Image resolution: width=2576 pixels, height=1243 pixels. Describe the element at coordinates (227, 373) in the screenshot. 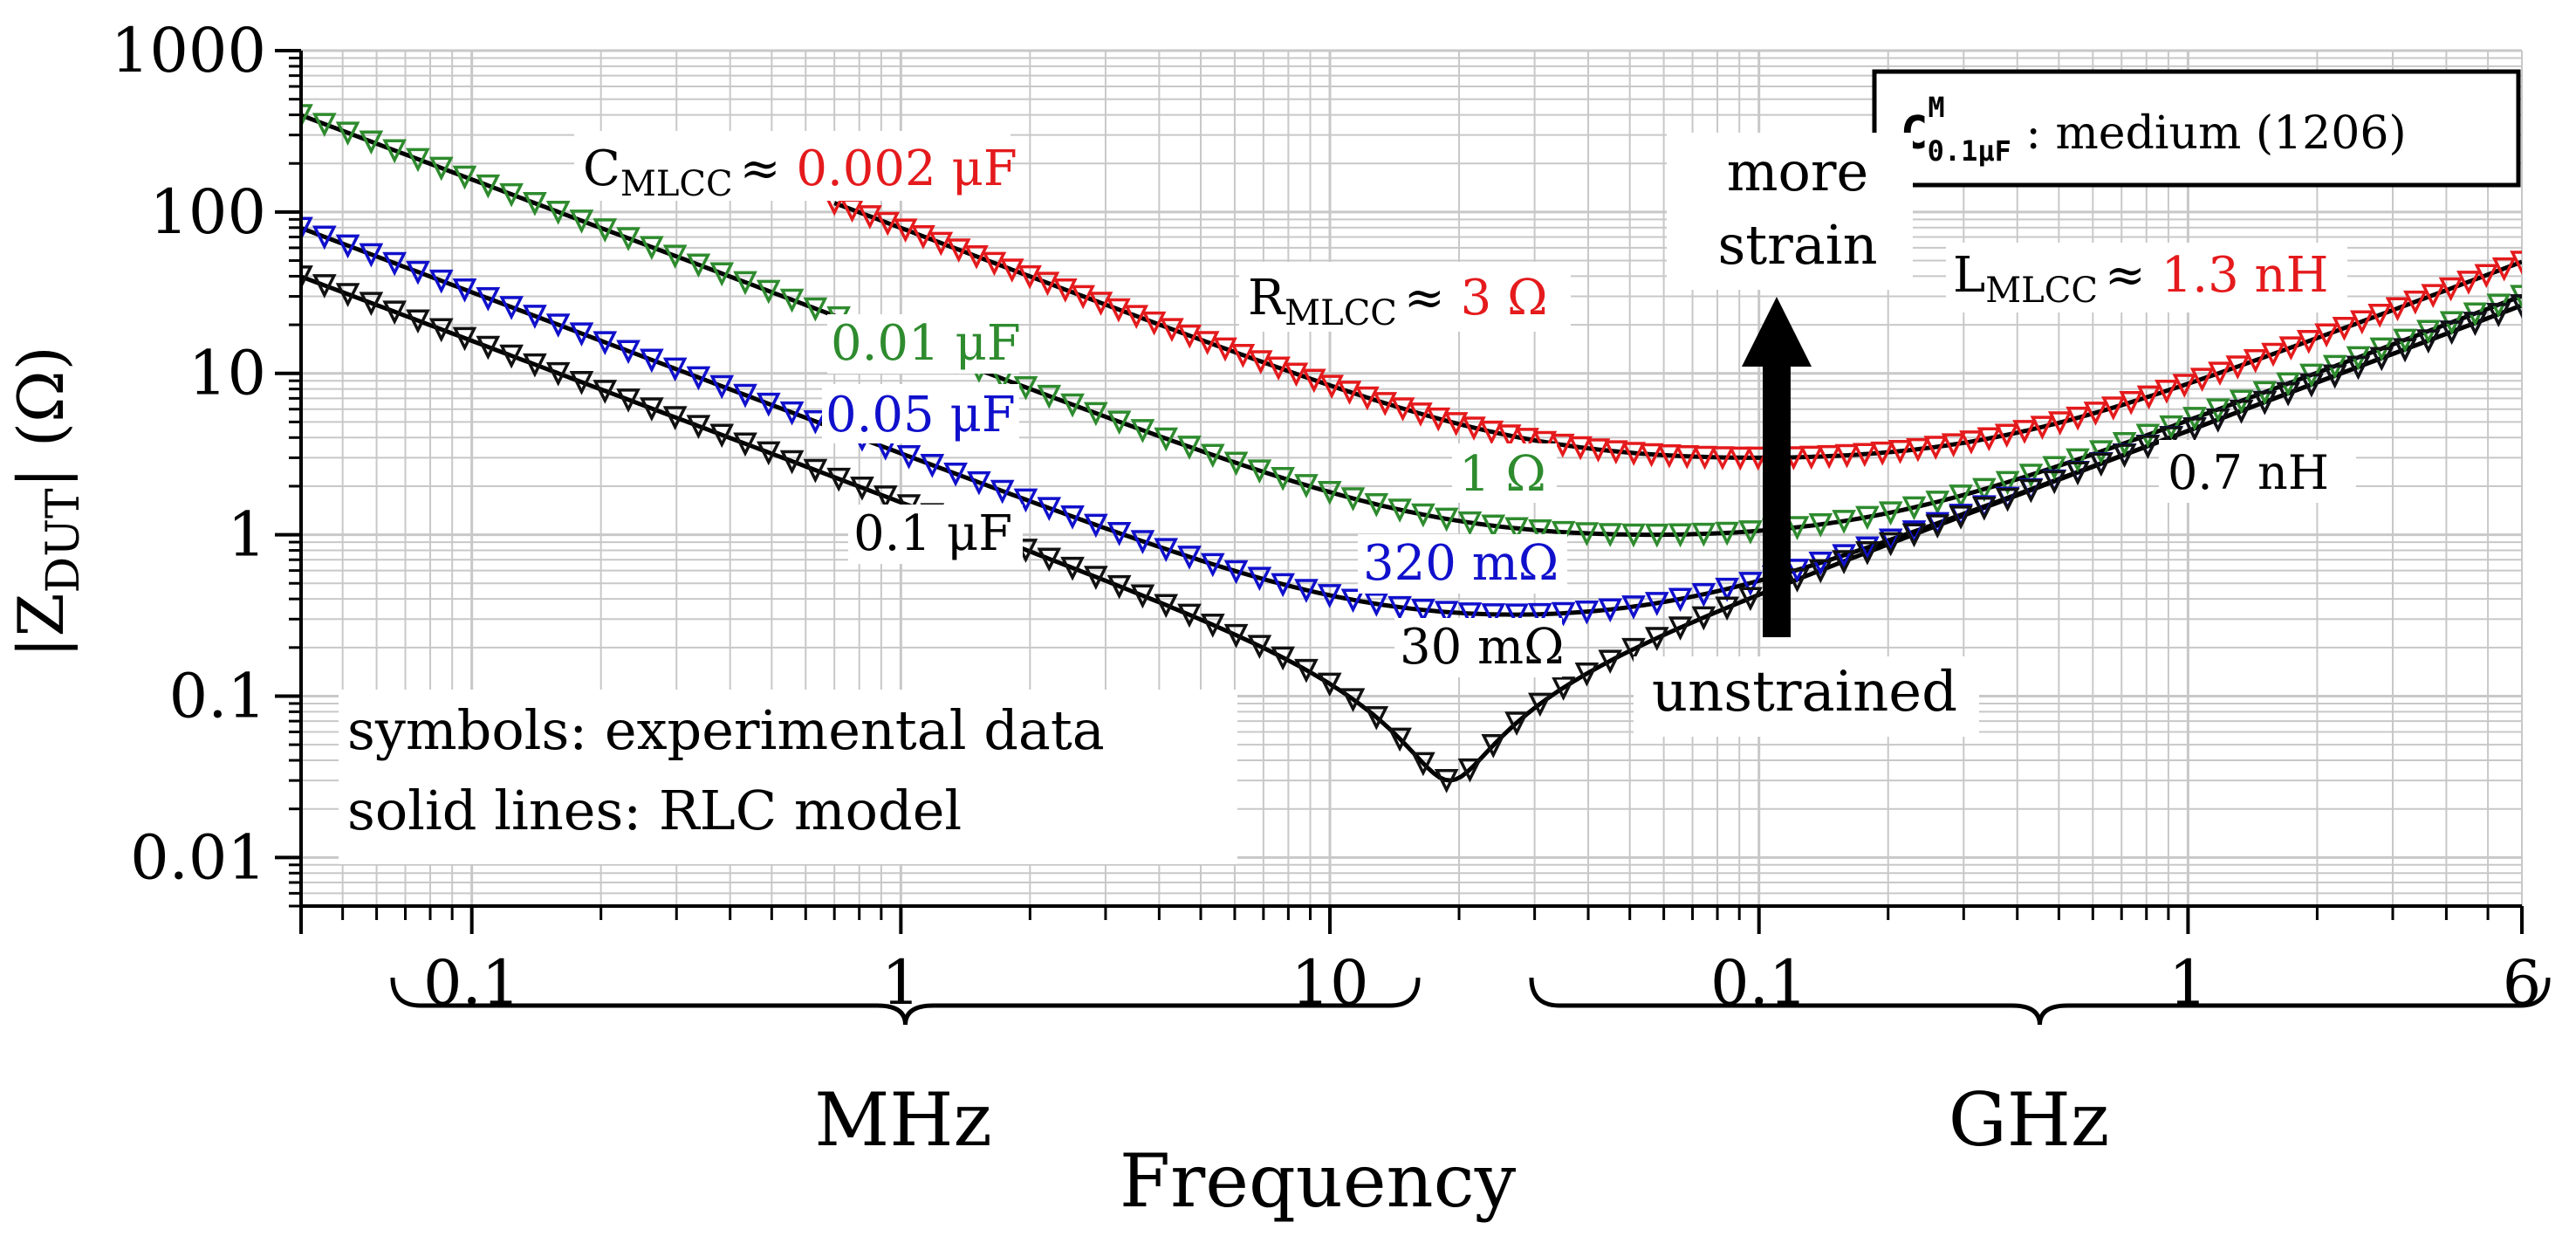

I see `y-tick-label: 10` at that location.